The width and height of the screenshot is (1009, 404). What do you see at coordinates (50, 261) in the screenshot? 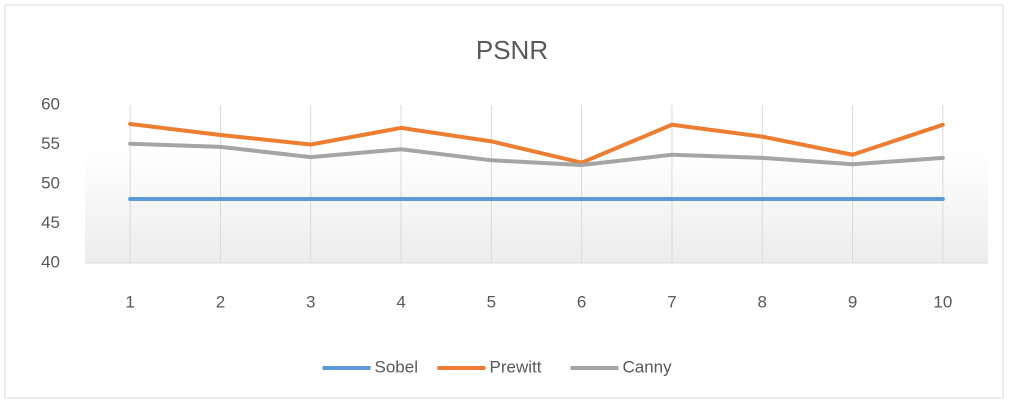
I see `y-tick-label: 40` at bounding box center [50, 261].